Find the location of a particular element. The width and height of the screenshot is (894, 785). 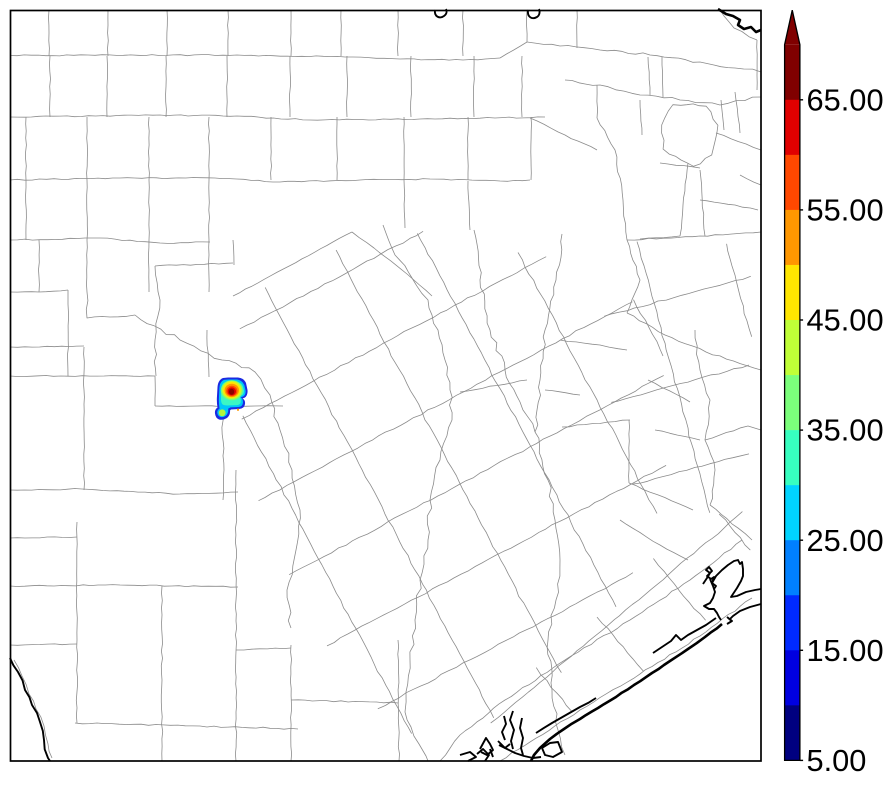

svg-text: 65.00 is located at coordinates (845, 99).